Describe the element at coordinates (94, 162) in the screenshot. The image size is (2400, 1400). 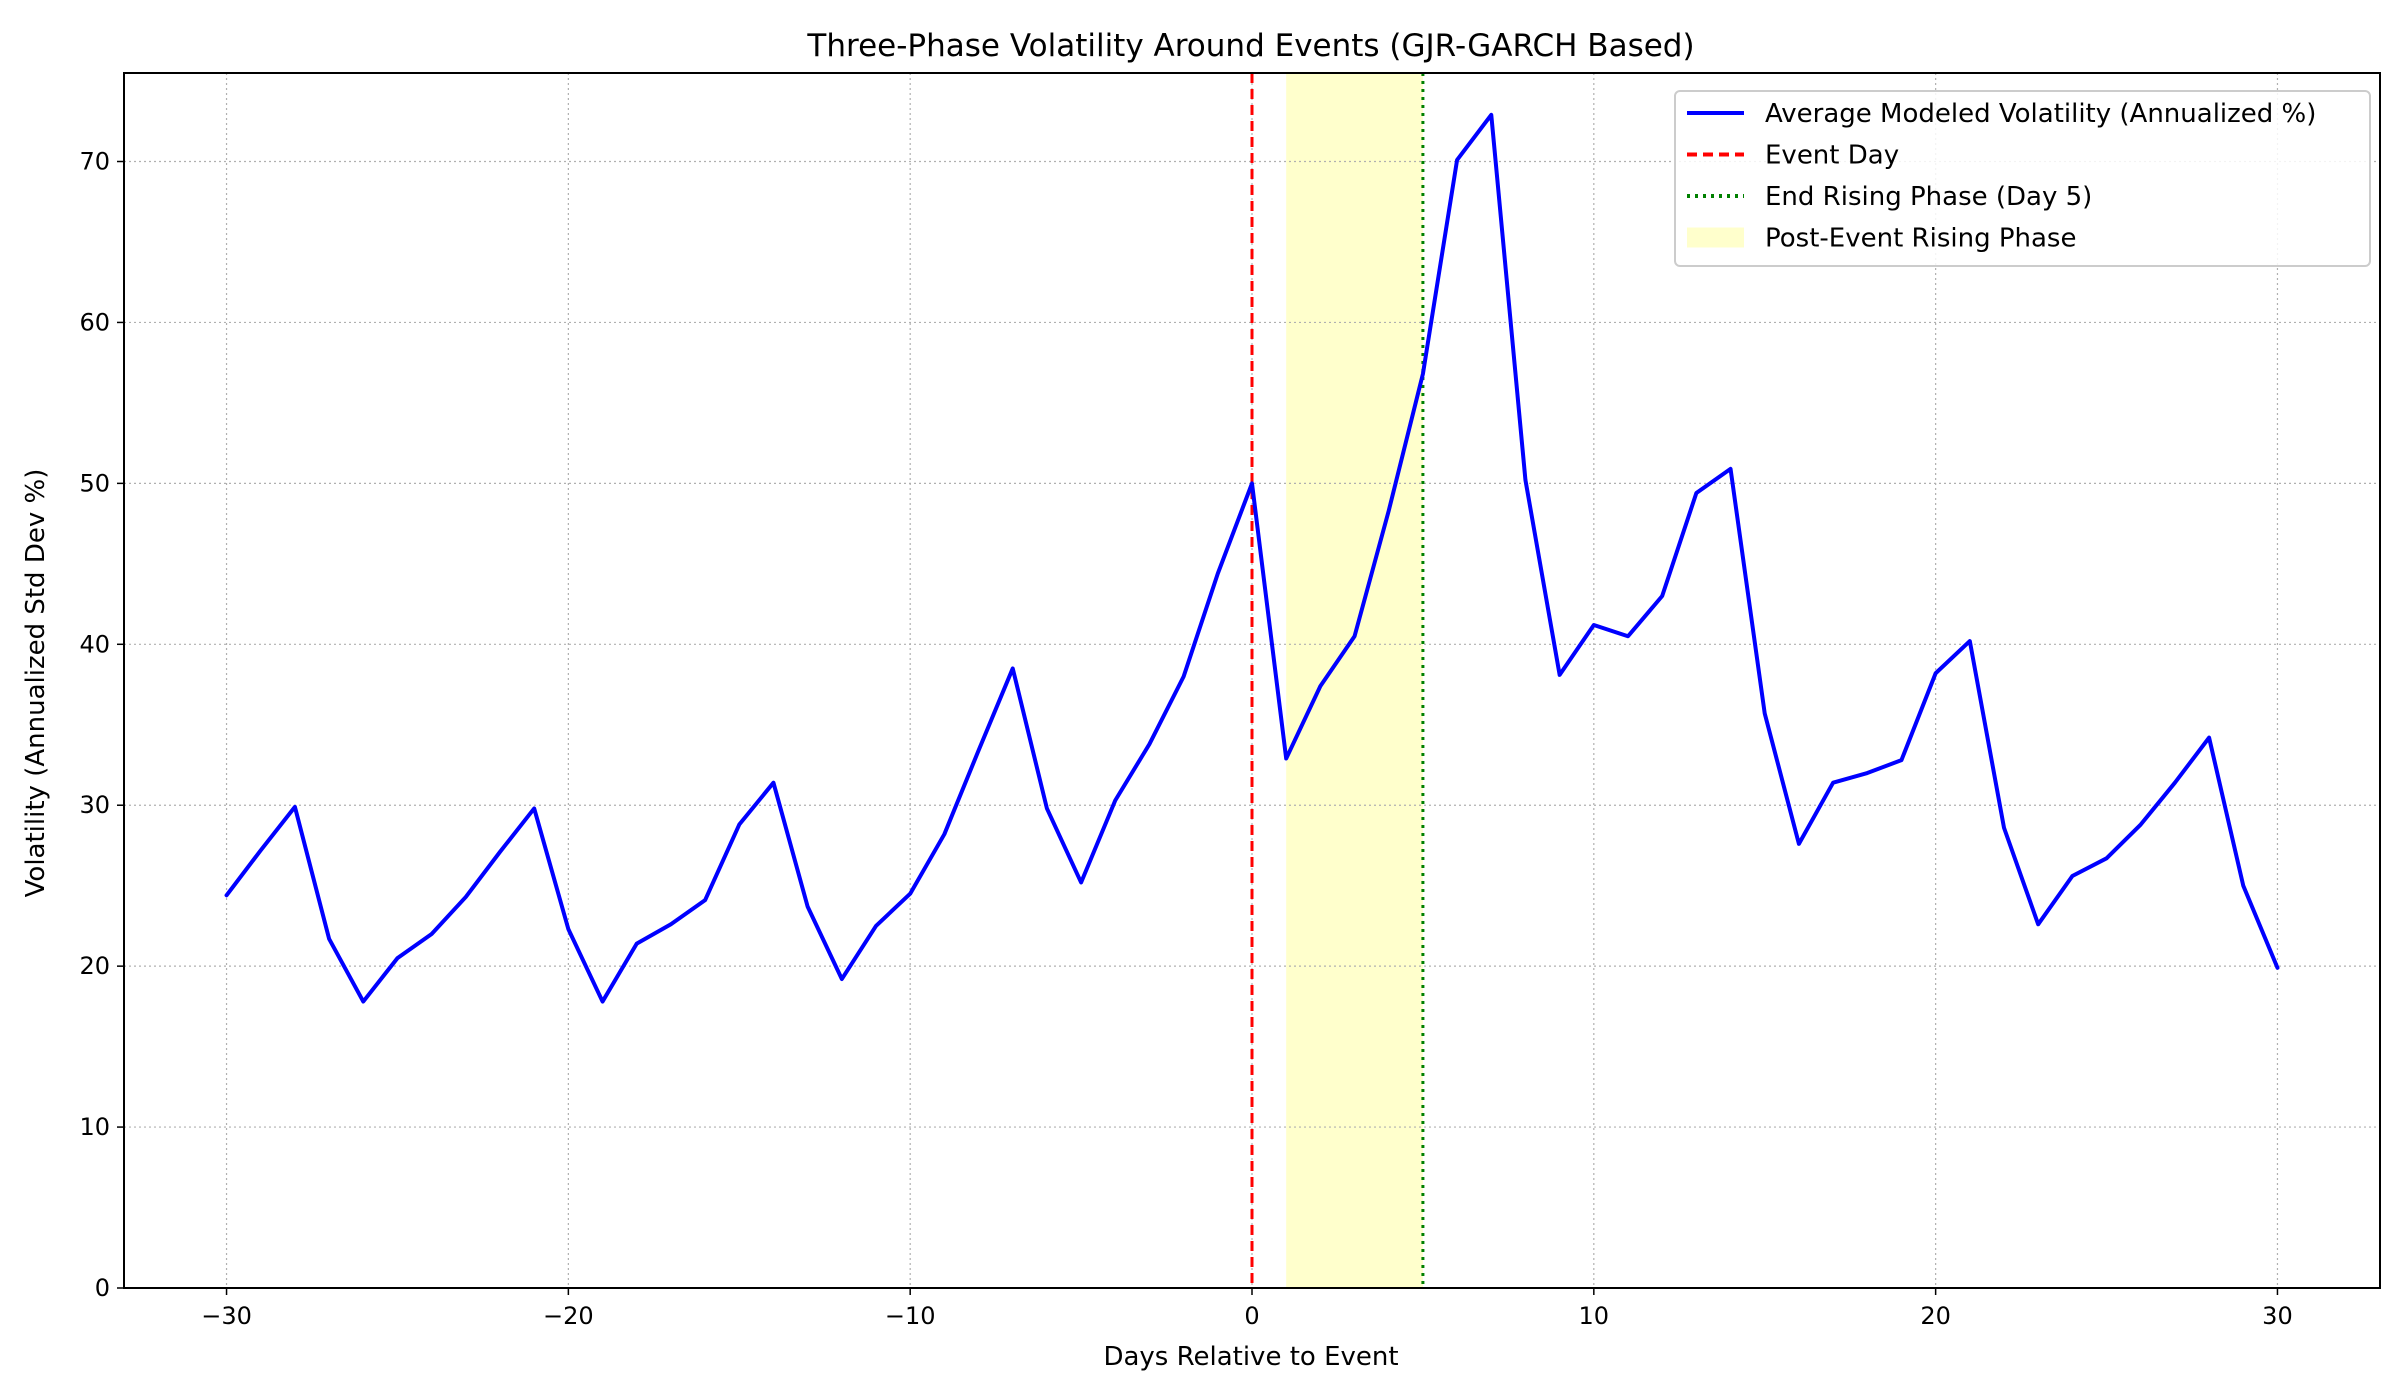
I see `y-tick-label: 70` at that location.